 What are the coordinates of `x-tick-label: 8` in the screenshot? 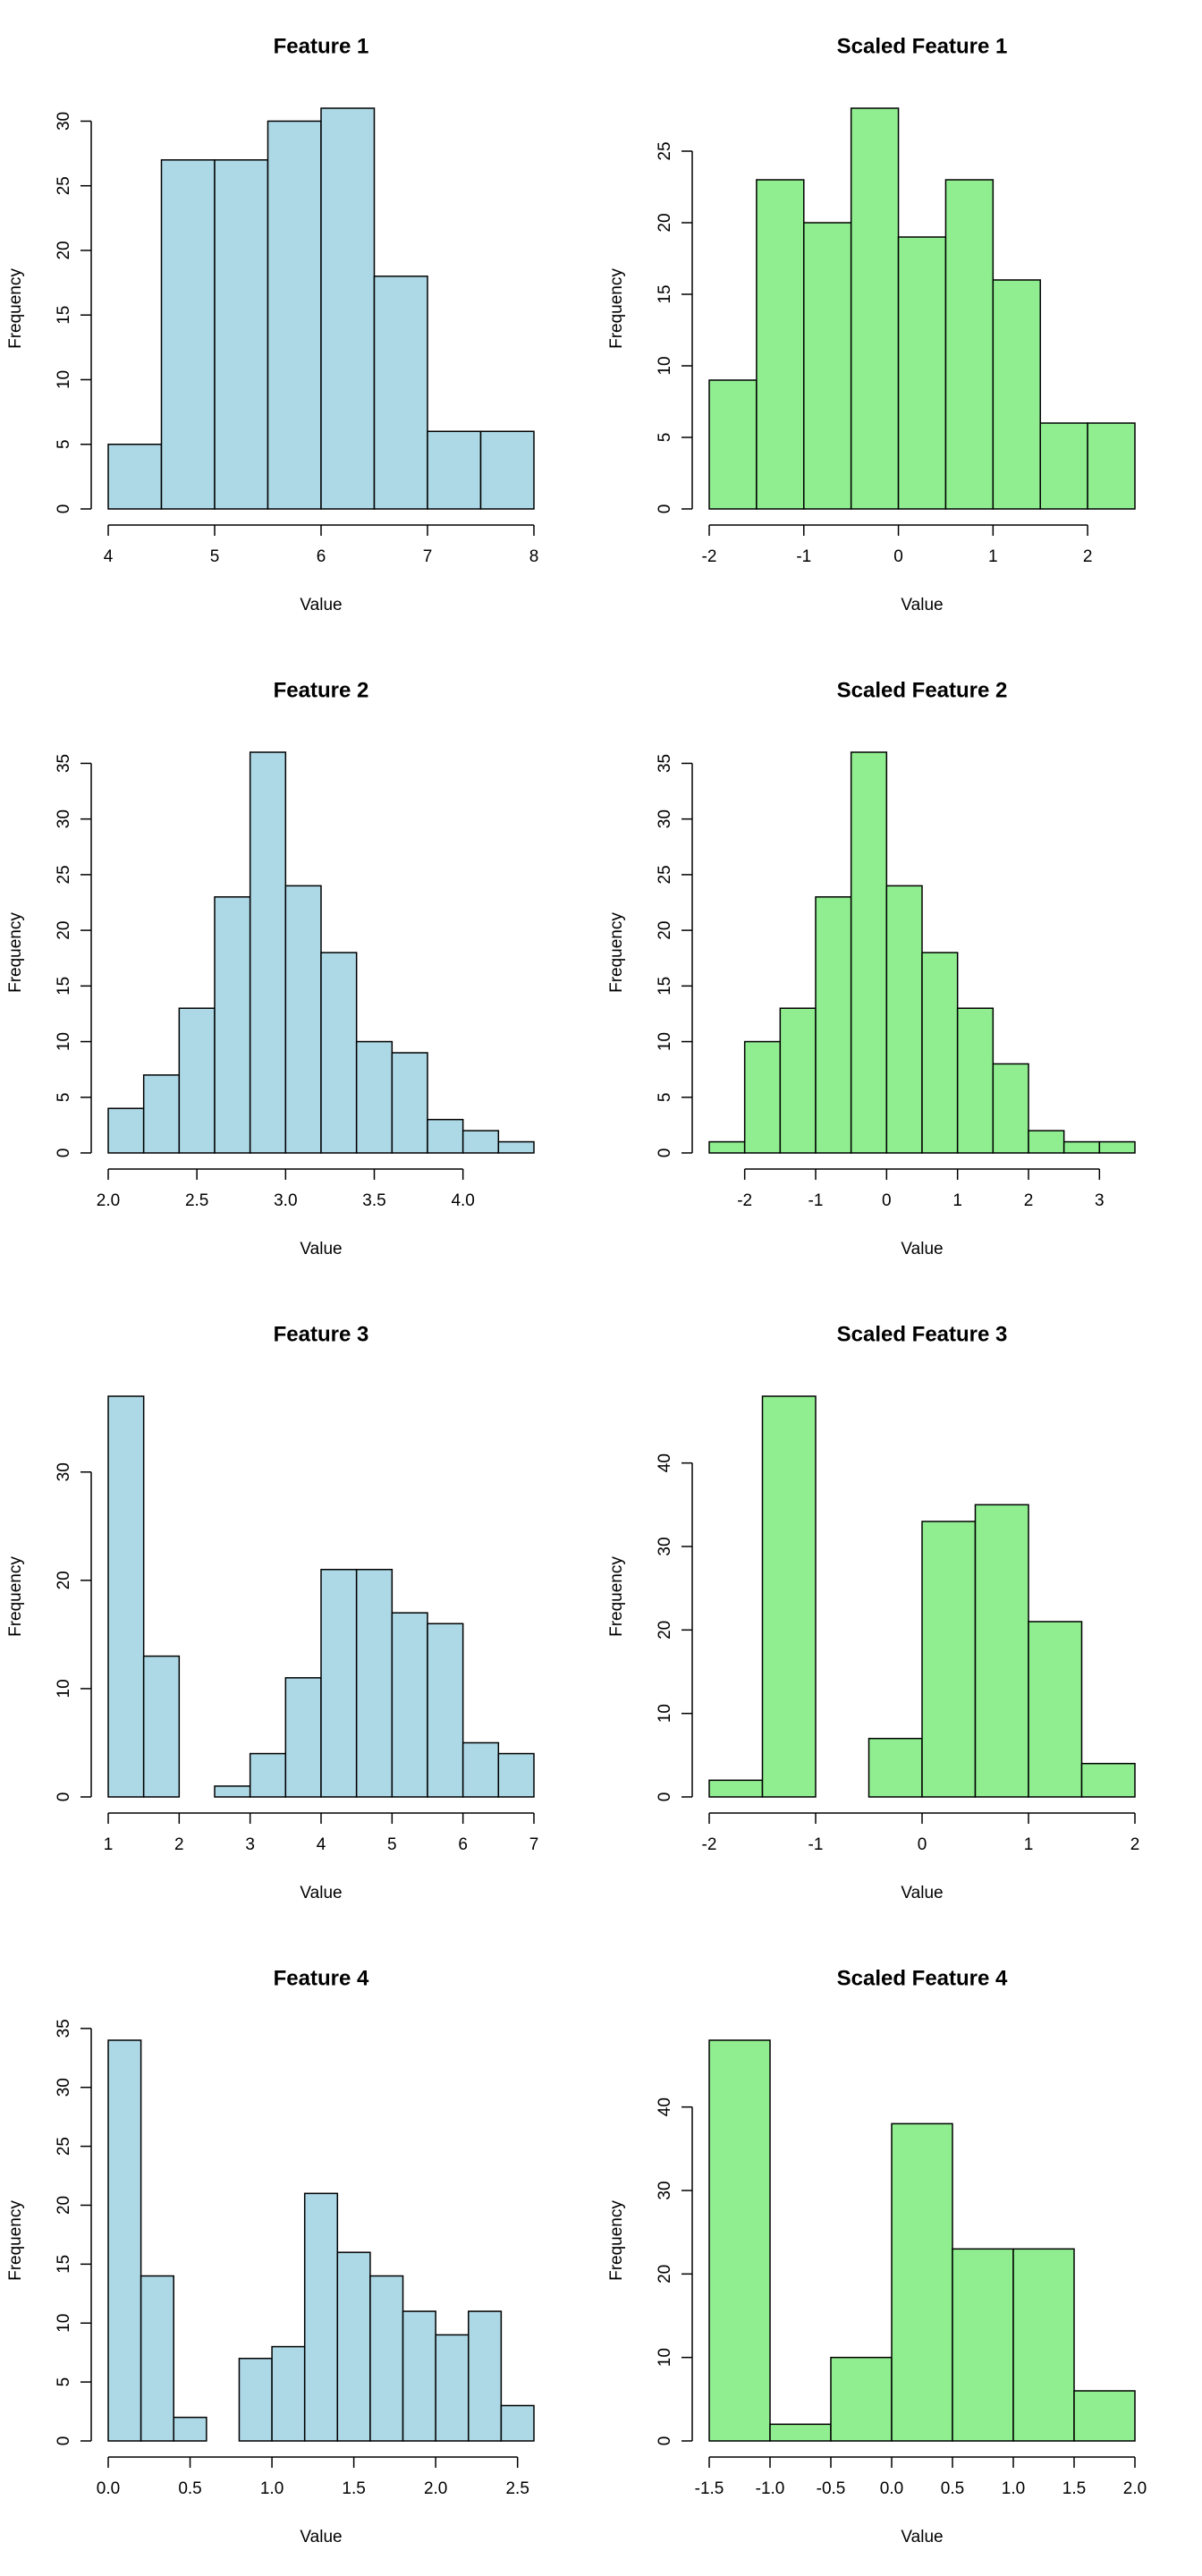 It's located at (534, 556).